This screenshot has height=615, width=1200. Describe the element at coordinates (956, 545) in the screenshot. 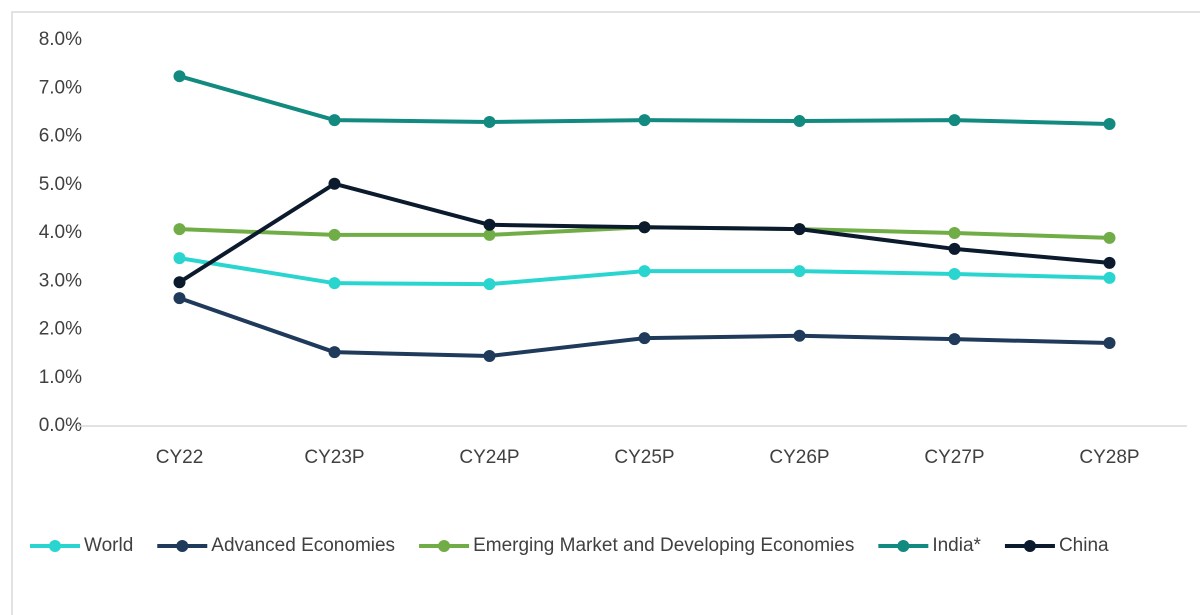

I see `legend-label: India*` at that location.